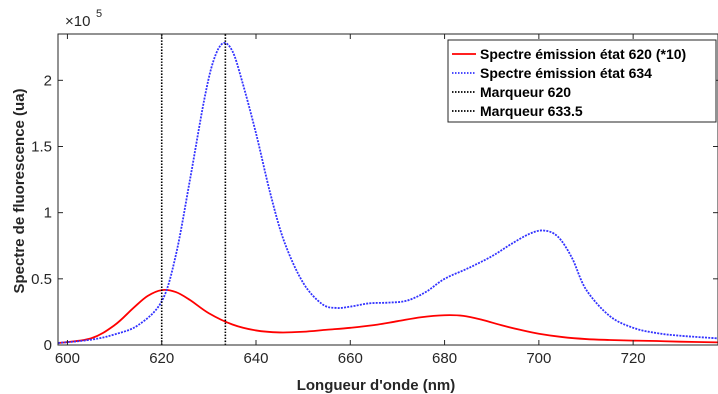  What do you see at coordinates (583, 54) in the screenshot?
I see `legend-label-1: Spectre émission état 620 (*10)` at bounding box center [583, 54].